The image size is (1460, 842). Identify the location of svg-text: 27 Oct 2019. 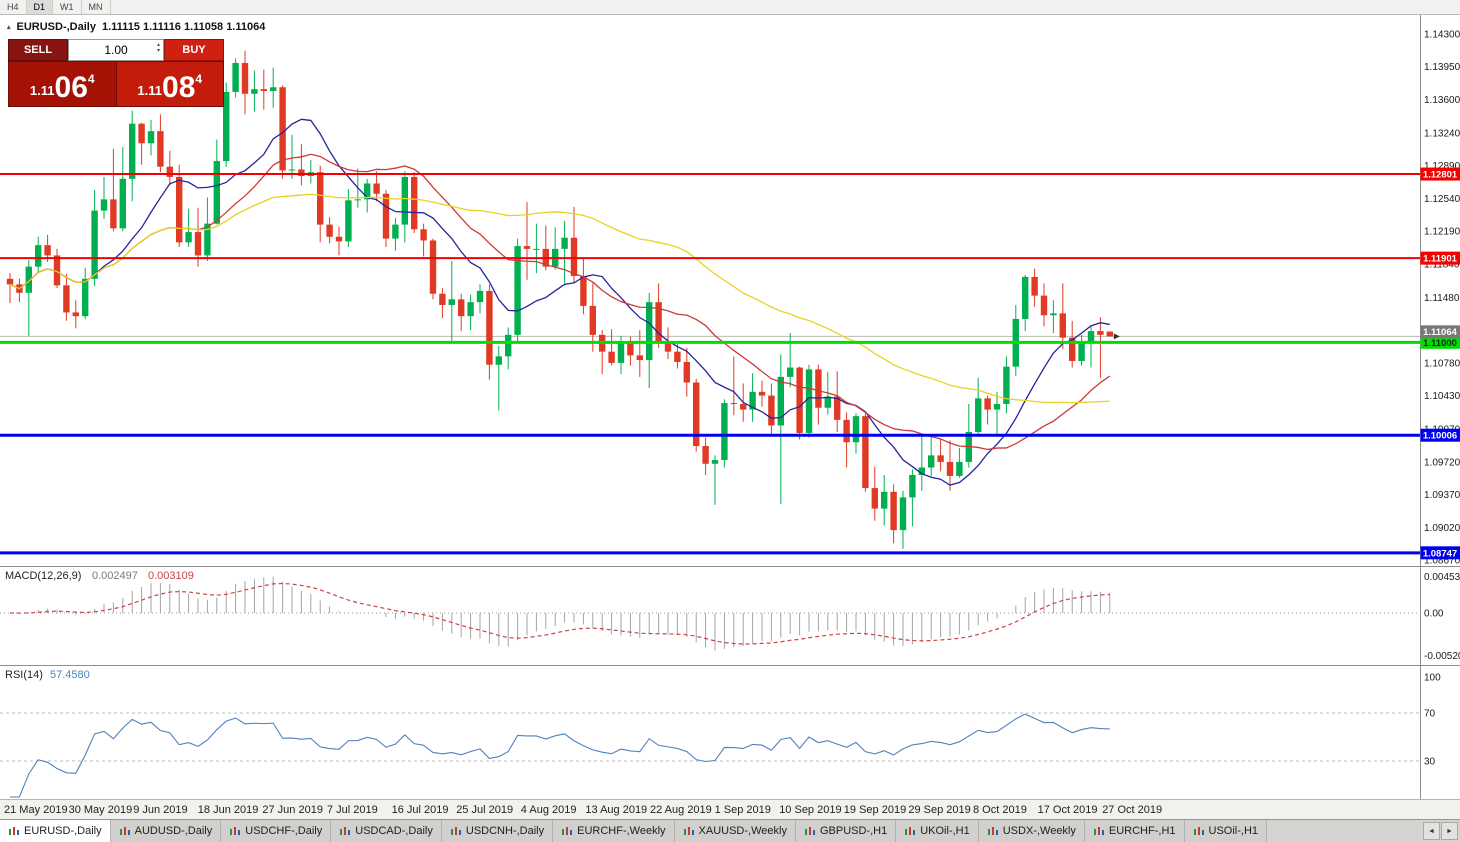
(1132, 810).